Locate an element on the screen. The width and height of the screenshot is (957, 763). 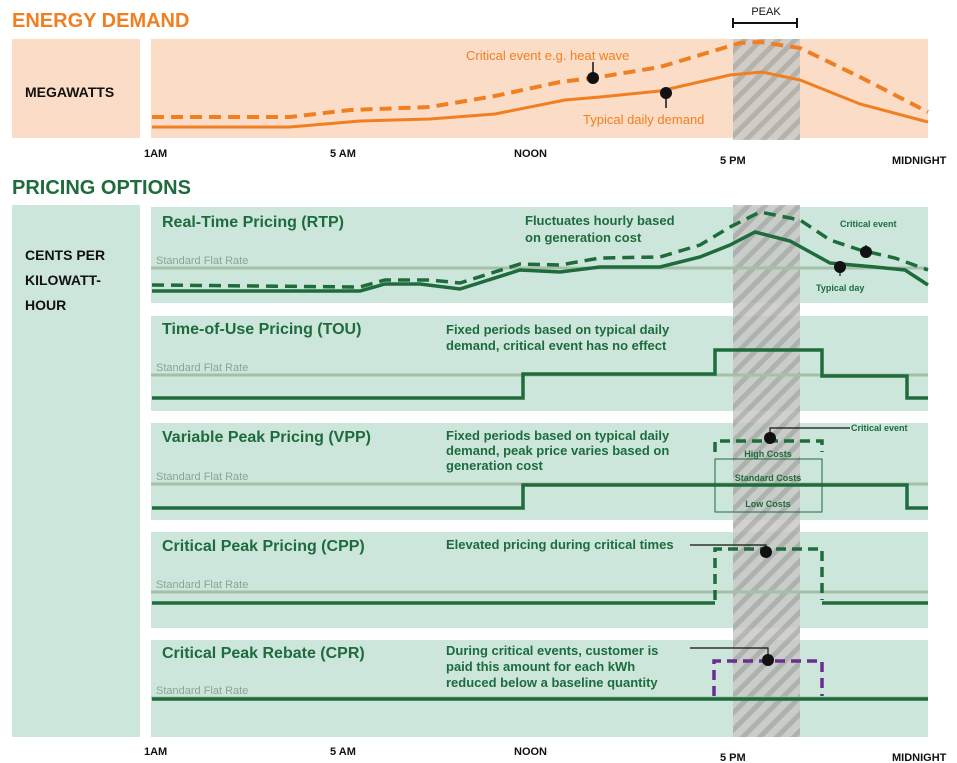
axis-label: MEGAWATTS is located at coordinates (69, 92).